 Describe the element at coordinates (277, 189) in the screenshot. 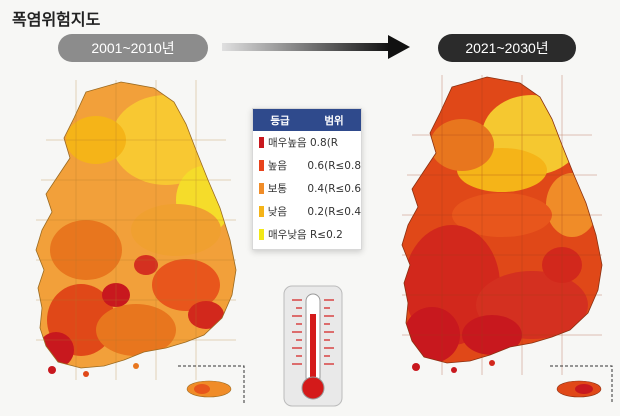

I see `legend-label: 보통` at that location.